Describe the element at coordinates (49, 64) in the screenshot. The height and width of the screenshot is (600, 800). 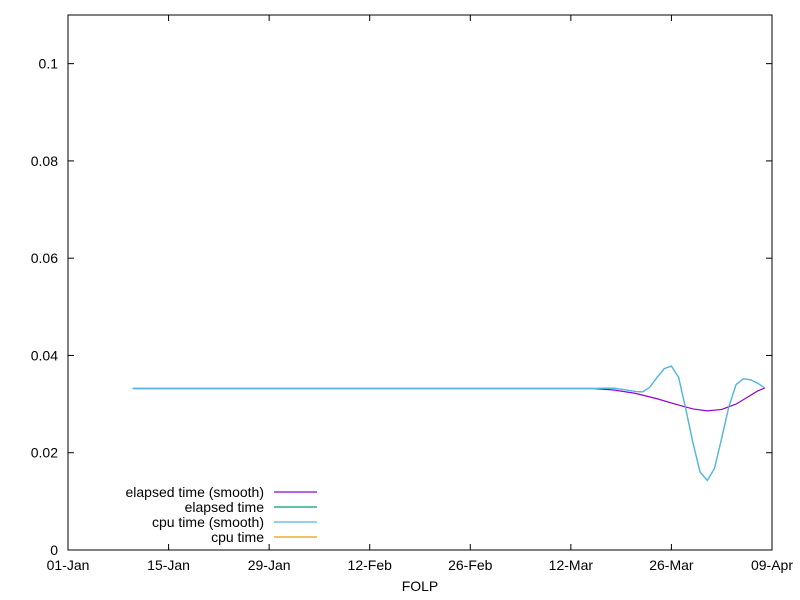
I see `y-tick-label: 0.1` at that location.